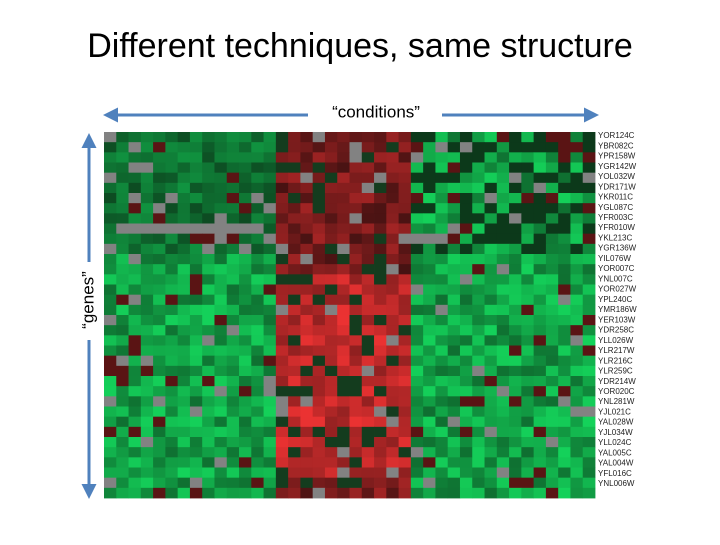 Image resolution: width=720 pixels, height=545 pixels. I want to click on gene-label: YGL087C, so click(615, 207).